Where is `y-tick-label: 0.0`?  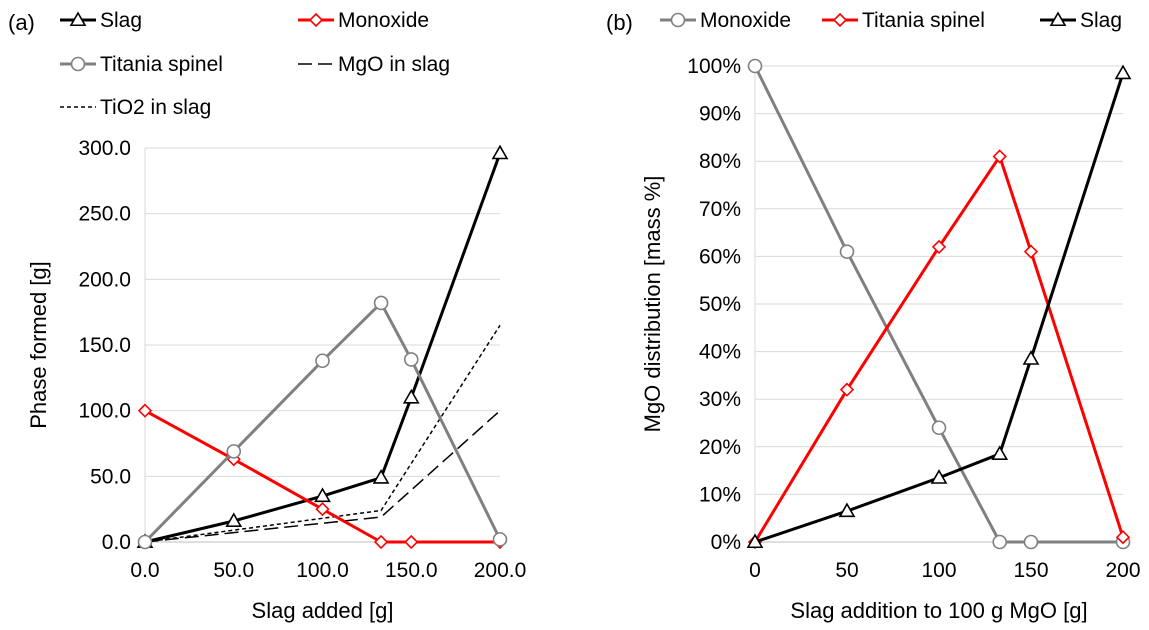
y-tick-label: 0.0 is located at coordinates (116, 542).